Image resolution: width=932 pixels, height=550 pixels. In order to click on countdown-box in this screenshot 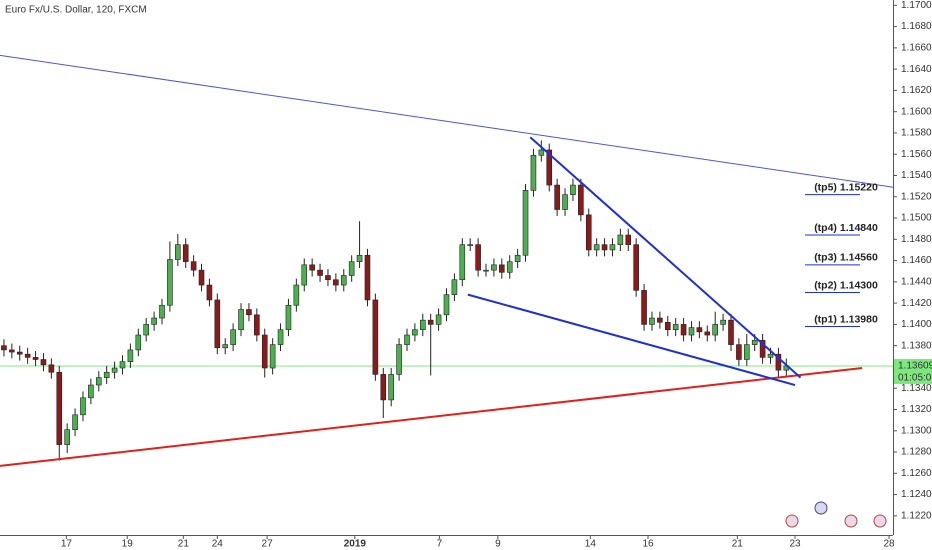, I will do `click(913, 377)`.